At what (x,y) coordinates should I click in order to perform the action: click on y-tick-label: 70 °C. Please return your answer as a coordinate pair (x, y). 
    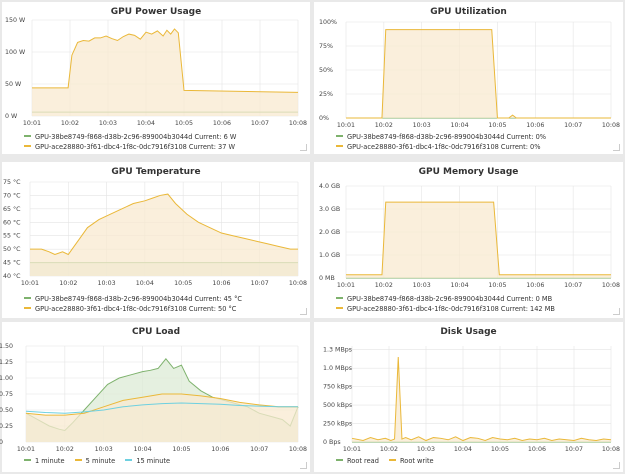
    Looking at the image, I should click on (12, 195).